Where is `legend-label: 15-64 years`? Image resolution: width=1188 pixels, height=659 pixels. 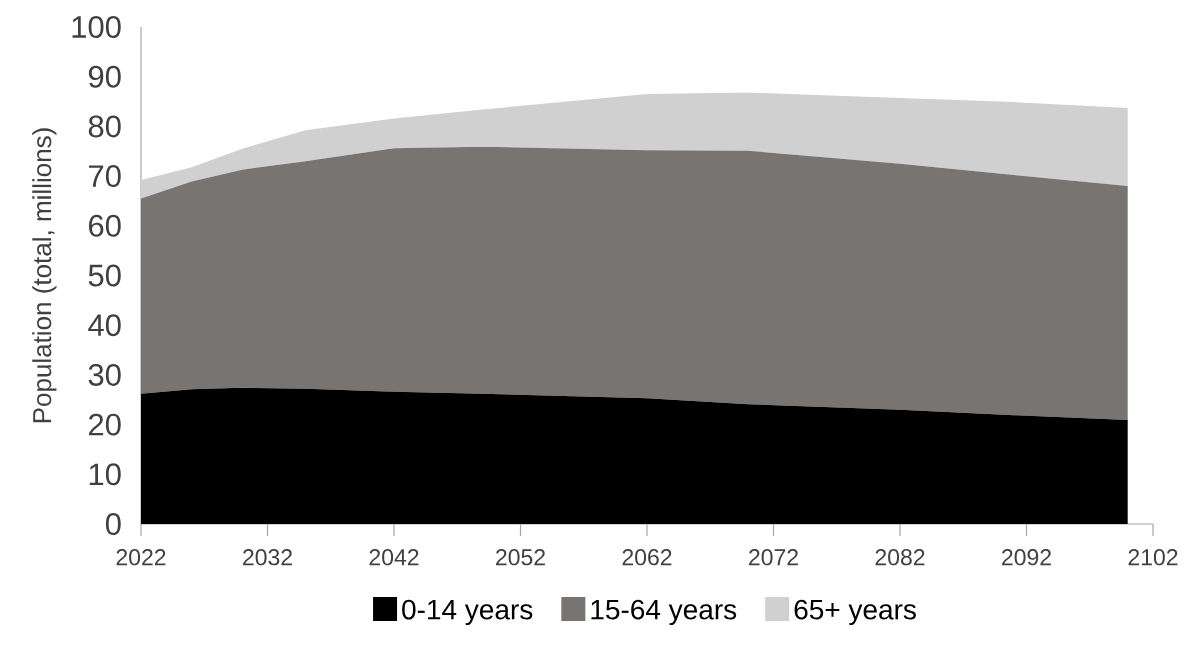
legend-label: 15-64 years is located at coordinates (664, 612).